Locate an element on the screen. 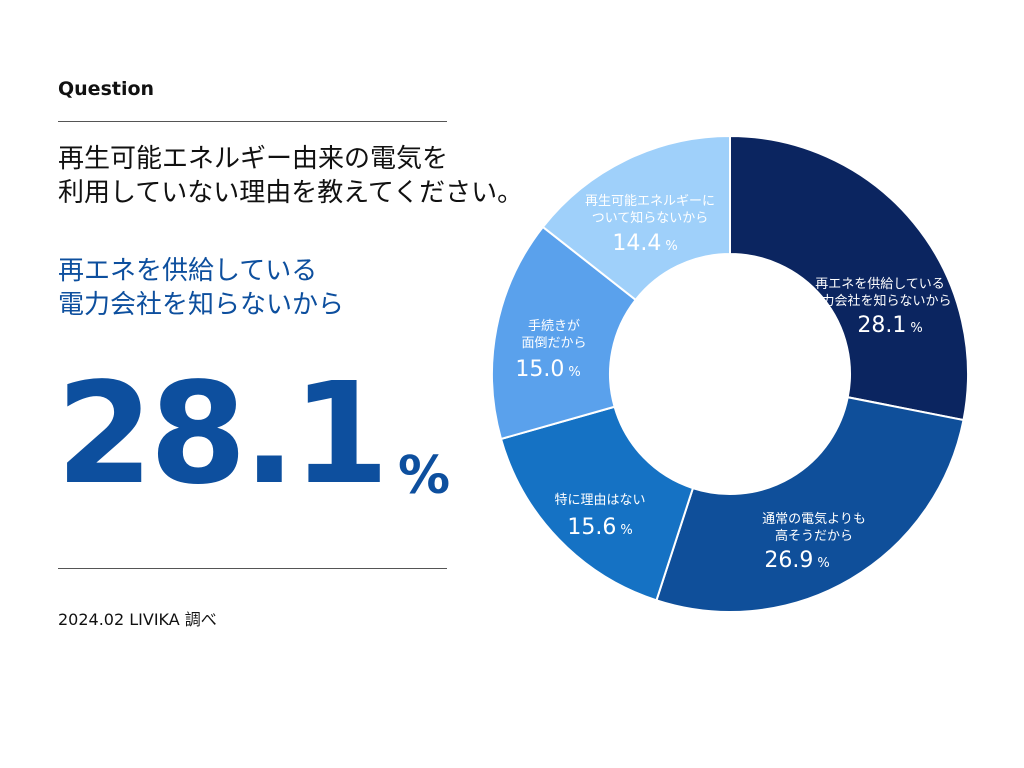 The image size is (1024, 768). slice-label-5-line-2: ついて知らないから is located at coordinates (650, 218).